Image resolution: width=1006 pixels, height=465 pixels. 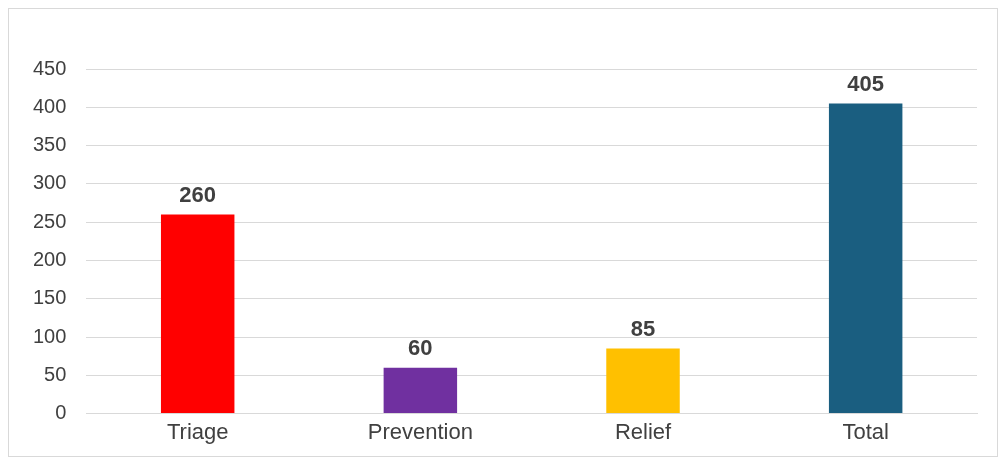 I want to click on x-tick-label: Total, so click(x=865, y=431).